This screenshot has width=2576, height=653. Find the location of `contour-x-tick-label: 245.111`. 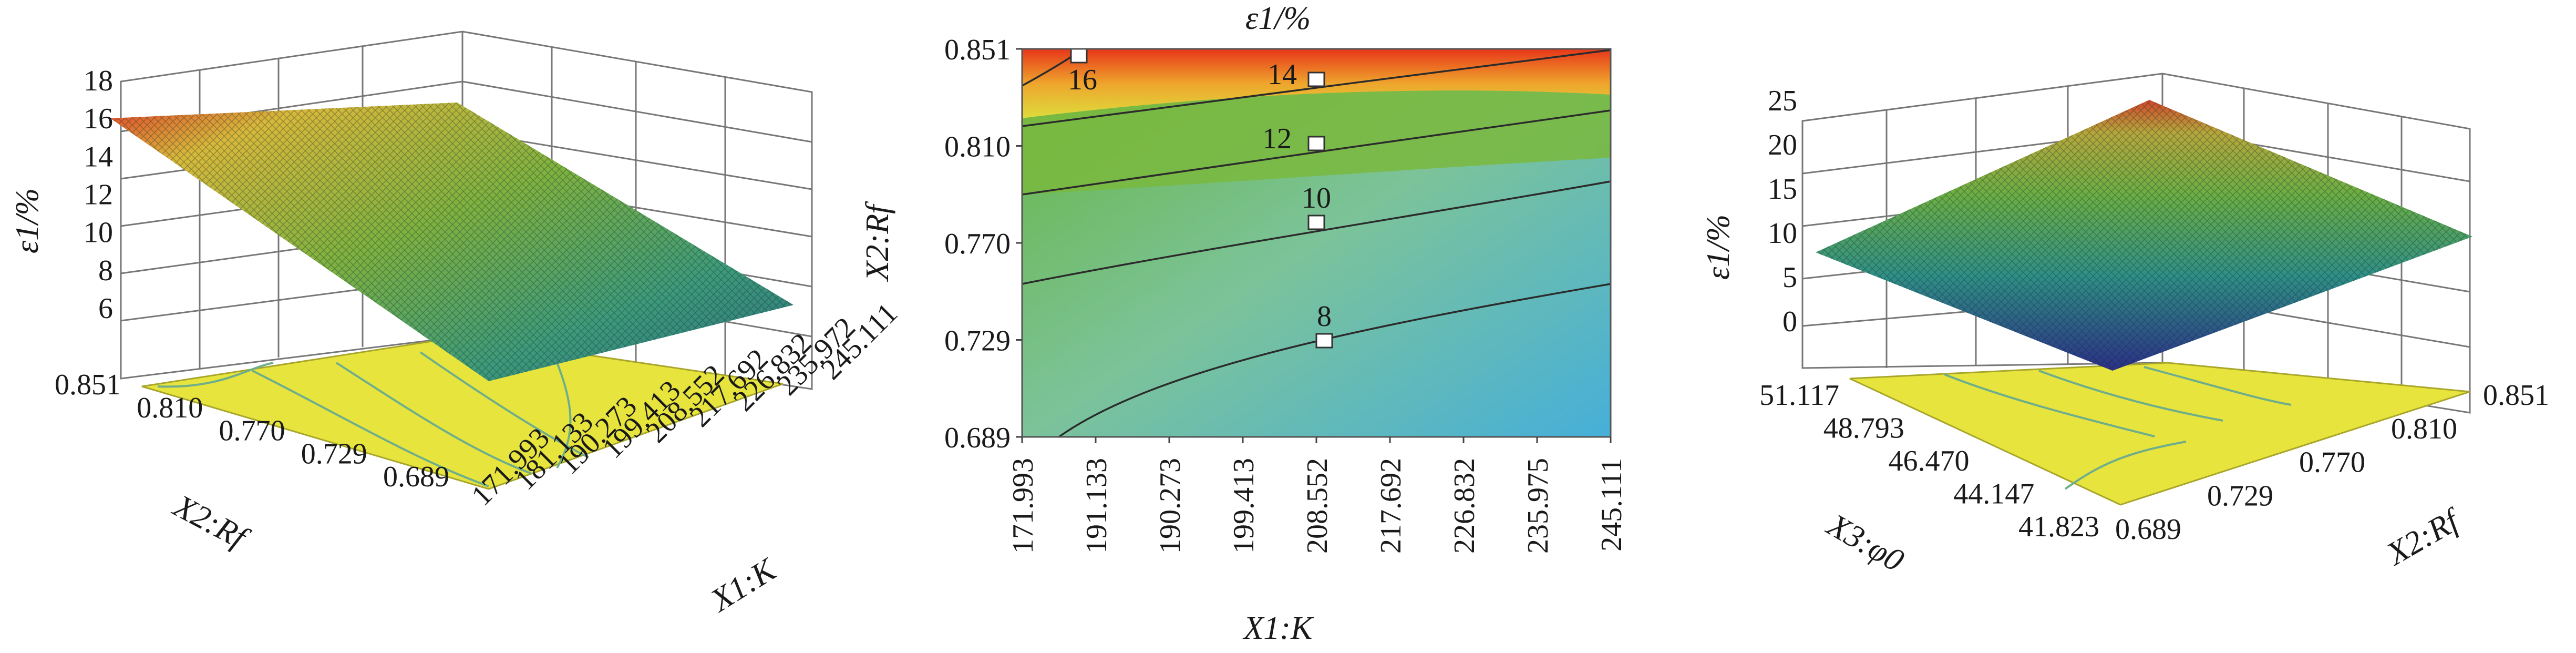

contour-x-tick-label: 245.111 is located at coordinates (1611, 505).